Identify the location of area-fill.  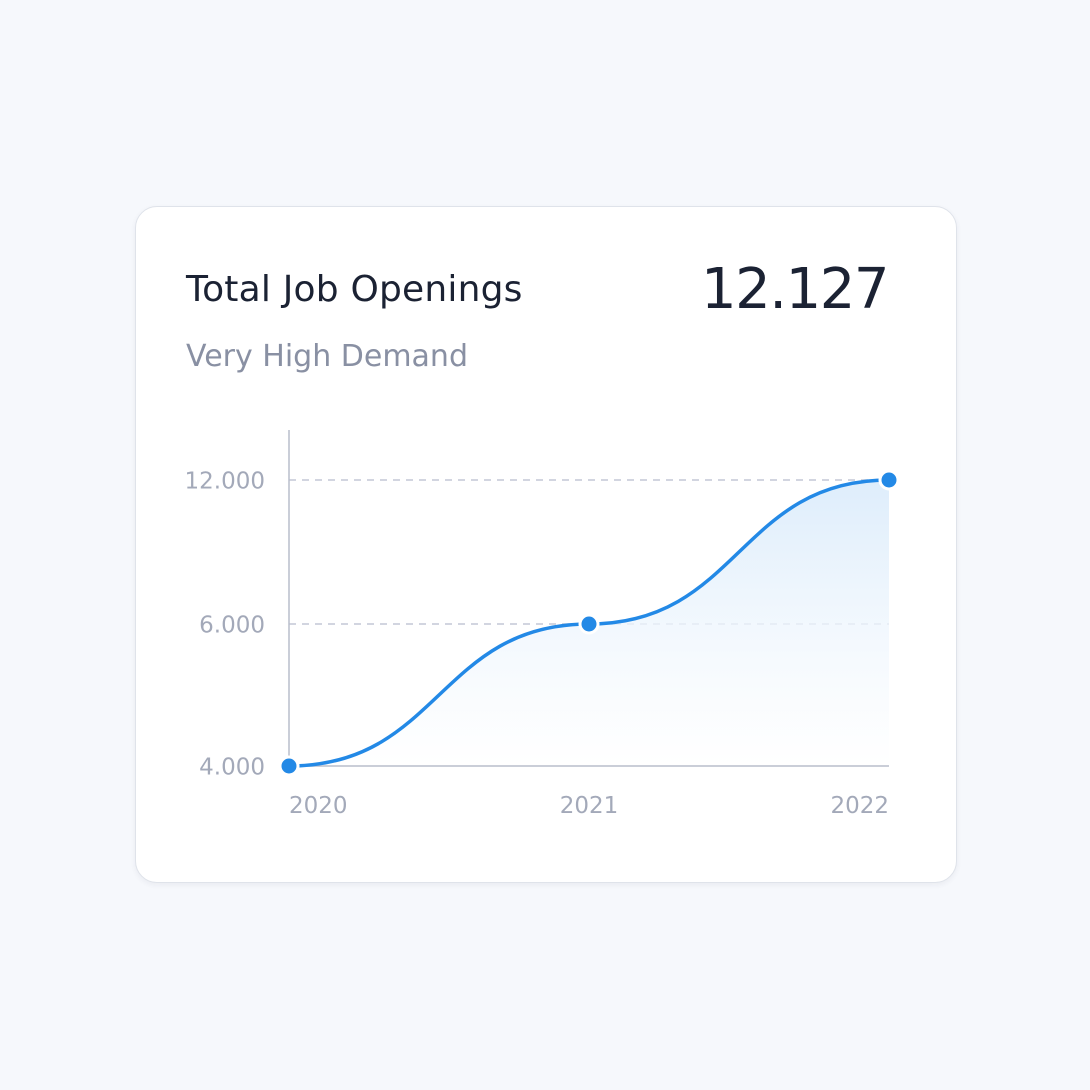
(589, 623).